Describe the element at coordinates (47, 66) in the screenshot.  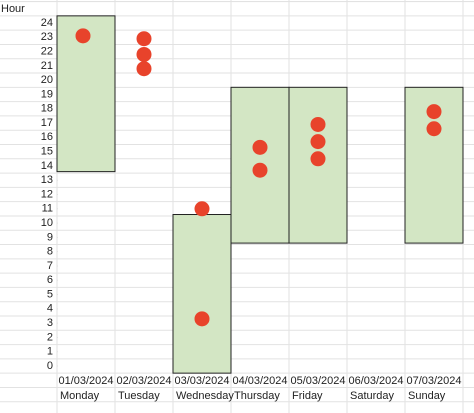
I see `y-tick-label: 21` at that location.